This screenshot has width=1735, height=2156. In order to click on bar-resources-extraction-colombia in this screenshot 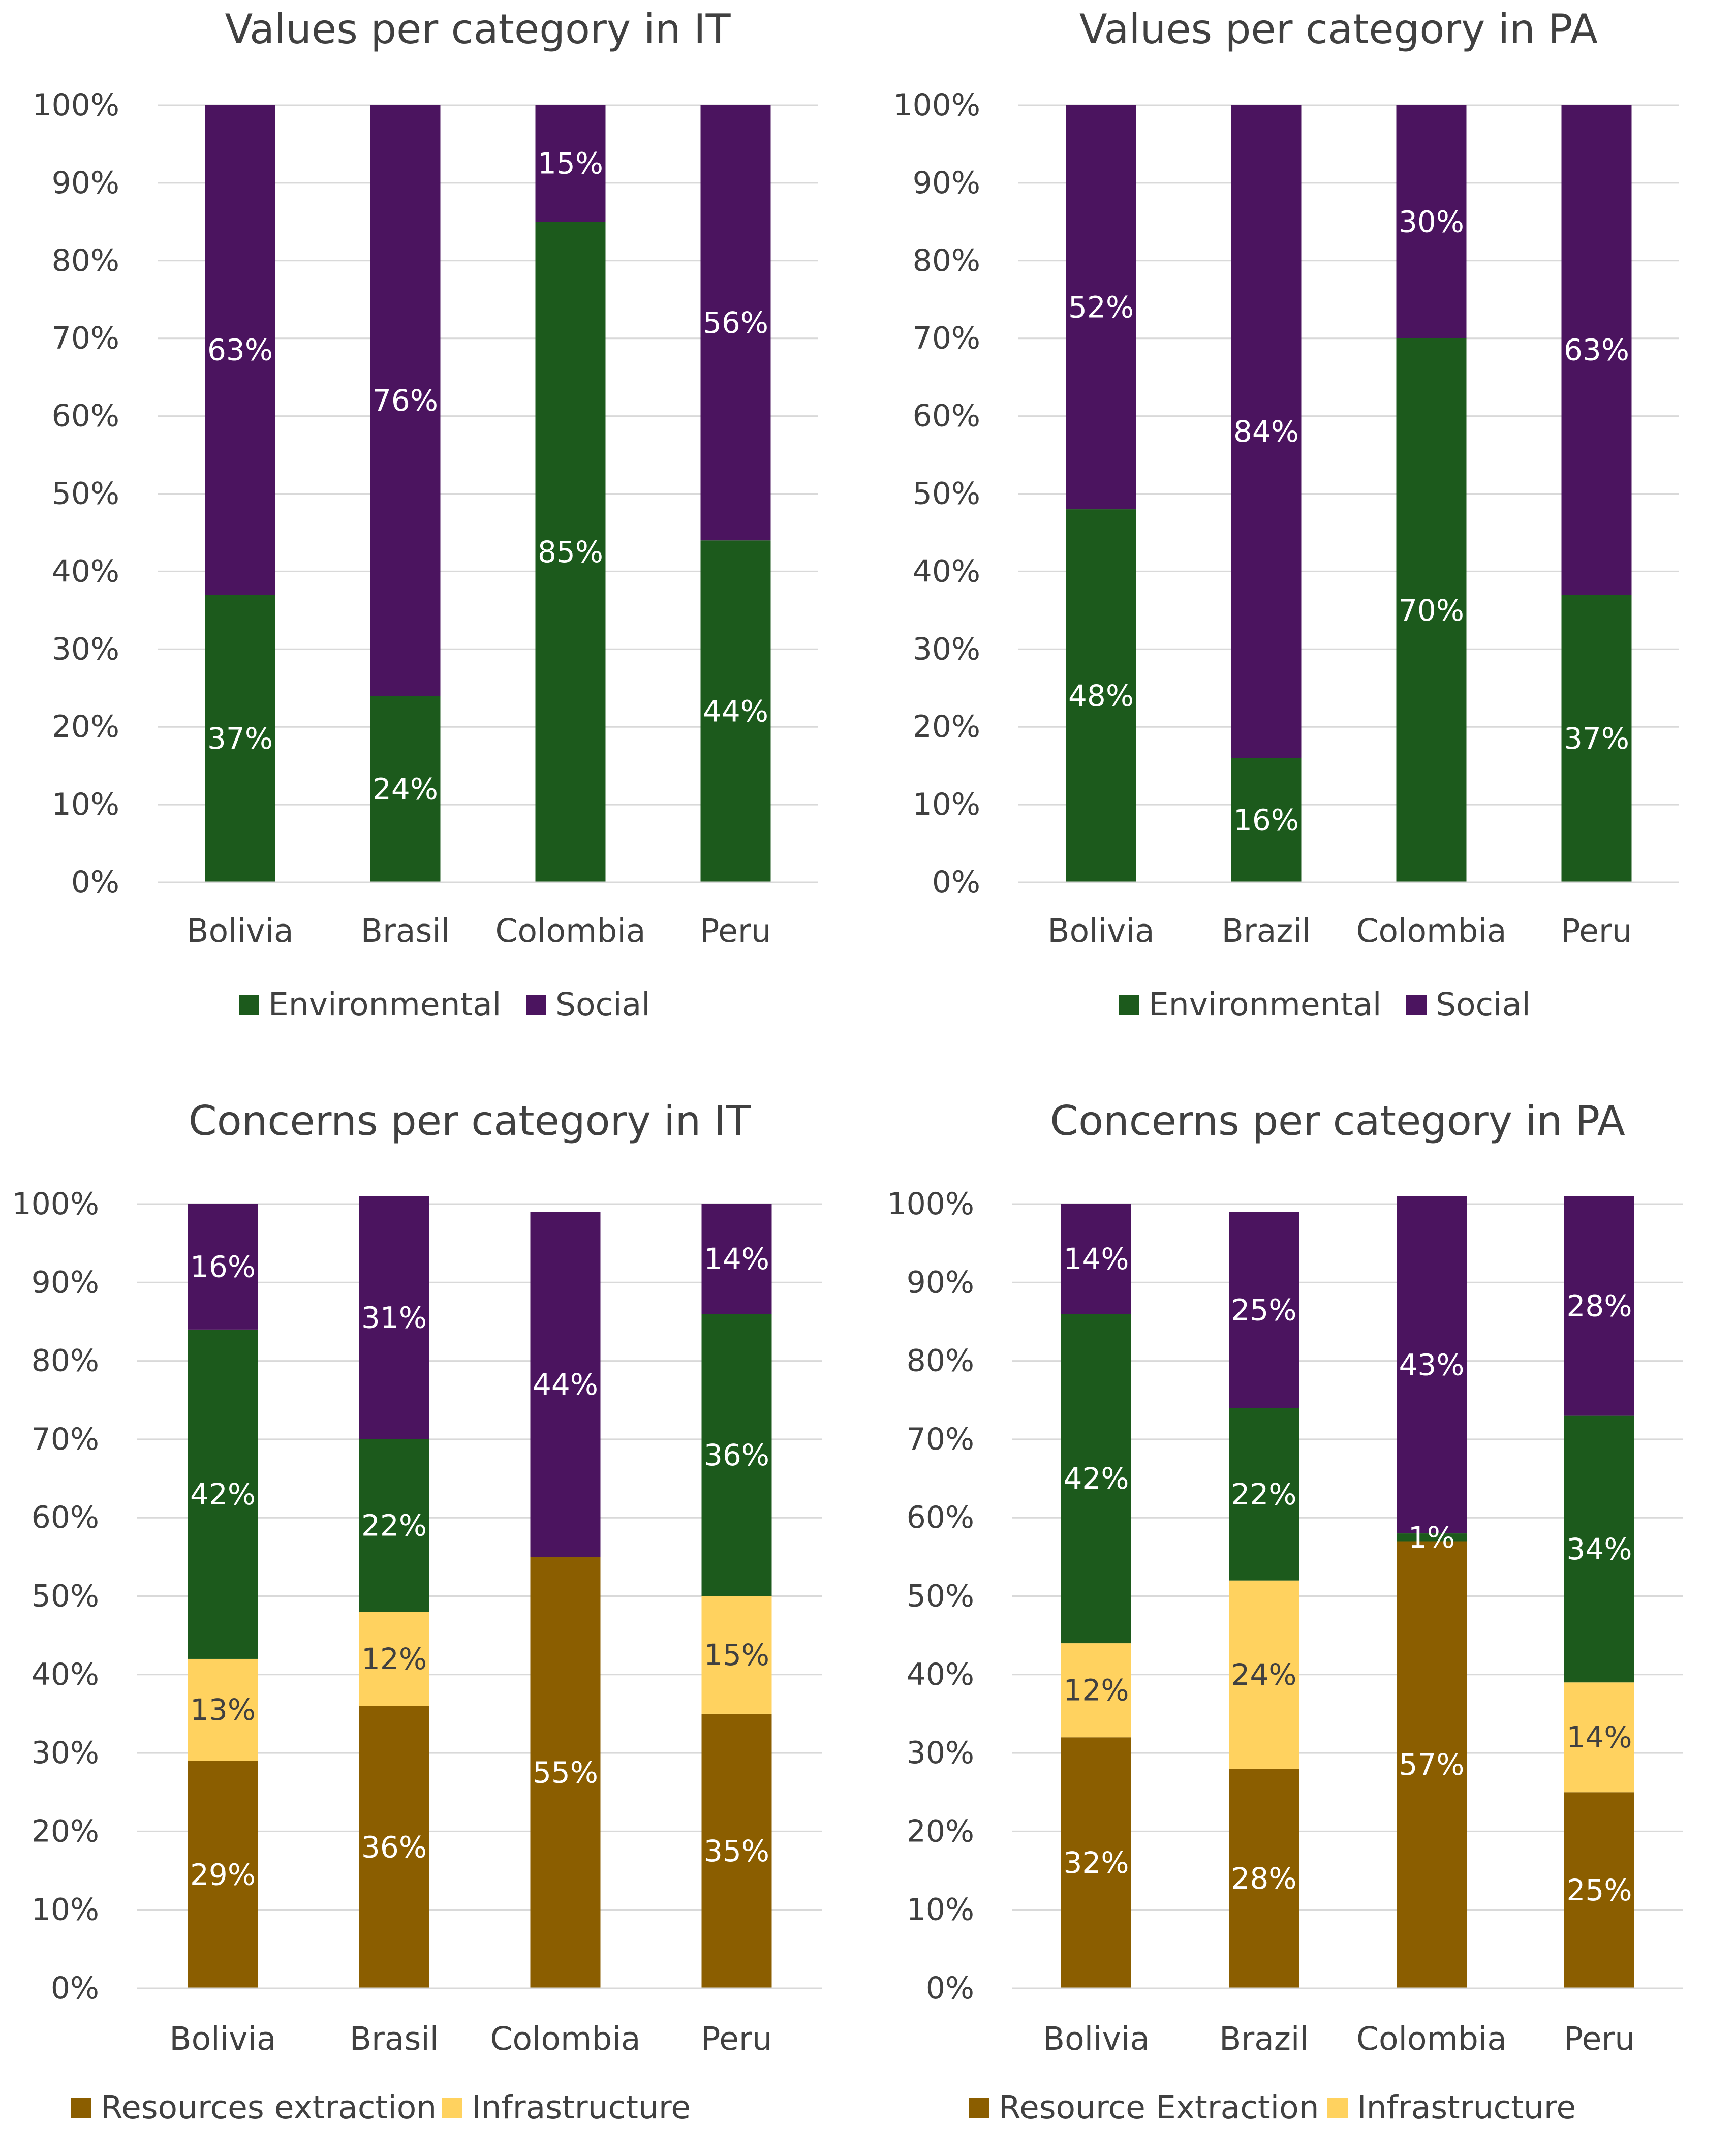, I will do `click(566, 1772)`.